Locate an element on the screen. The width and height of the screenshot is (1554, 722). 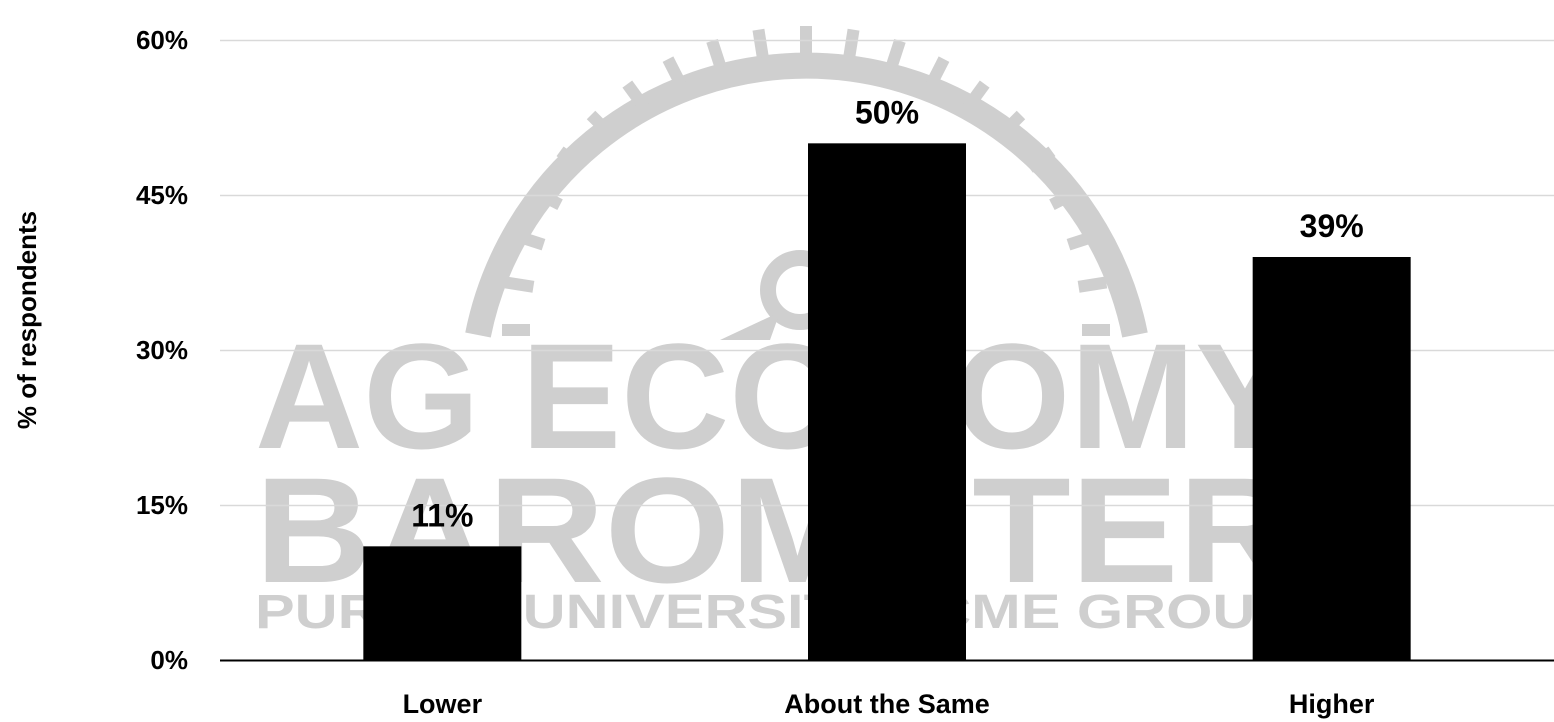
x-tick-label: About the Same is located at coordinates (887, 704).